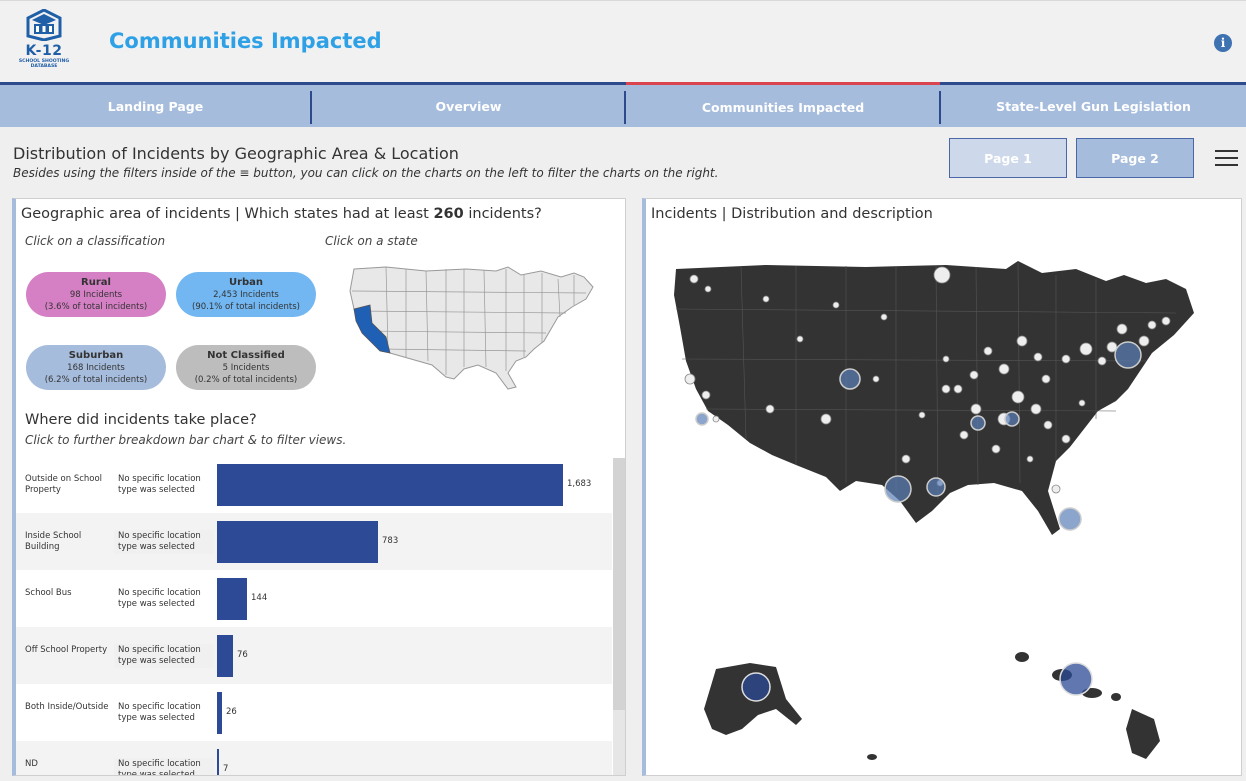 The width and height of the screenshot is (1246, 781). Describe the element at coordinates (66, 650) in the screenshot. I see `bar-category-label: Off School Property` at that location.